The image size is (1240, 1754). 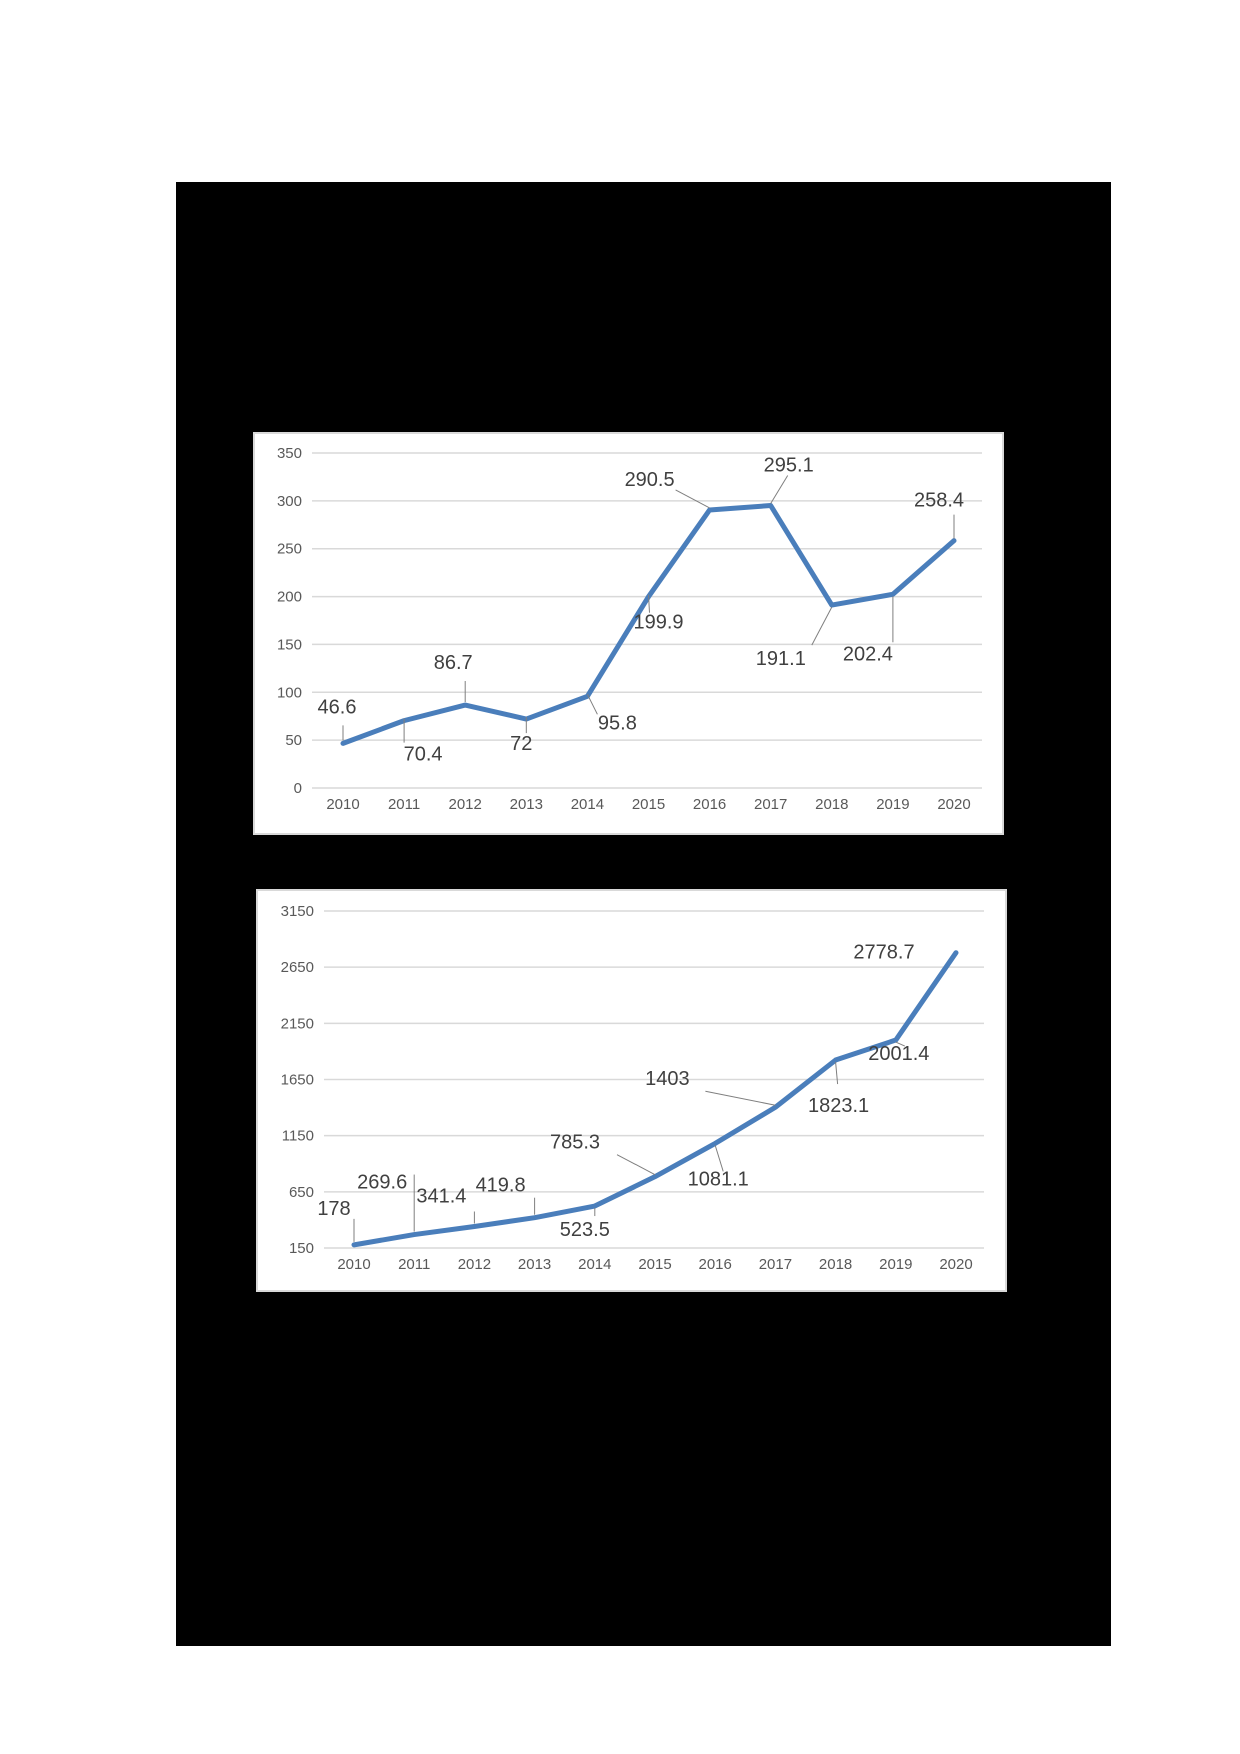 What do you see at coordinates (297, 911) in the screenshot?
I see `y-axis-tick-label: 3150` at bounding box center [297, 911].